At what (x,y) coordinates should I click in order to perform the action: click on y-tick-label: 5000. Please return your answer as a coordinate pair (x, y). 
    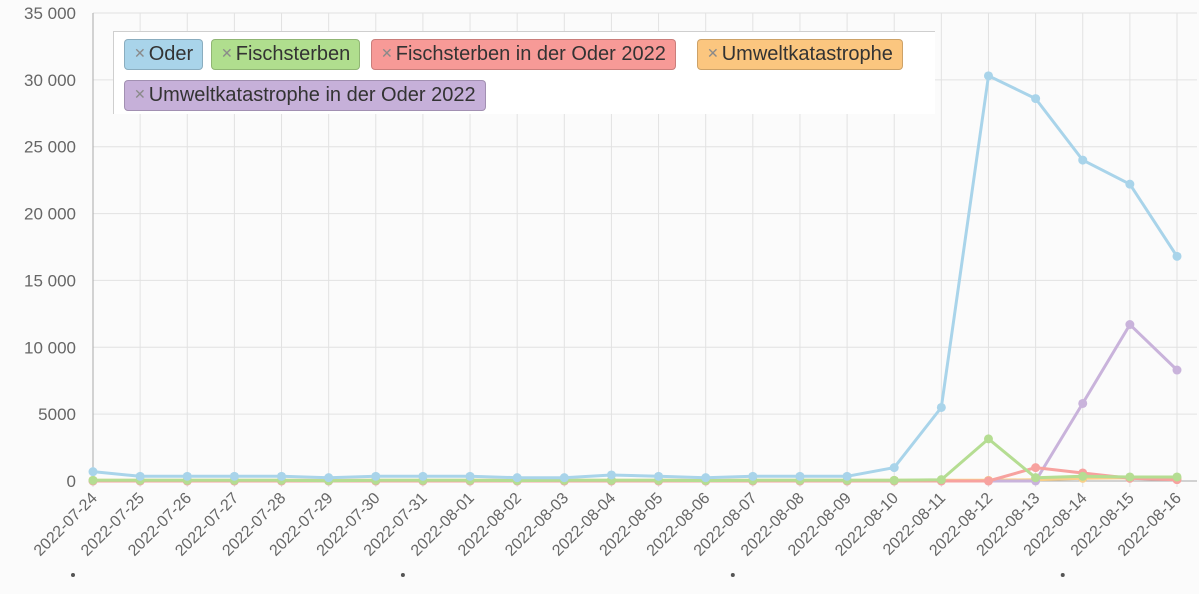
    Looking at the image, I should click on (57, 414).